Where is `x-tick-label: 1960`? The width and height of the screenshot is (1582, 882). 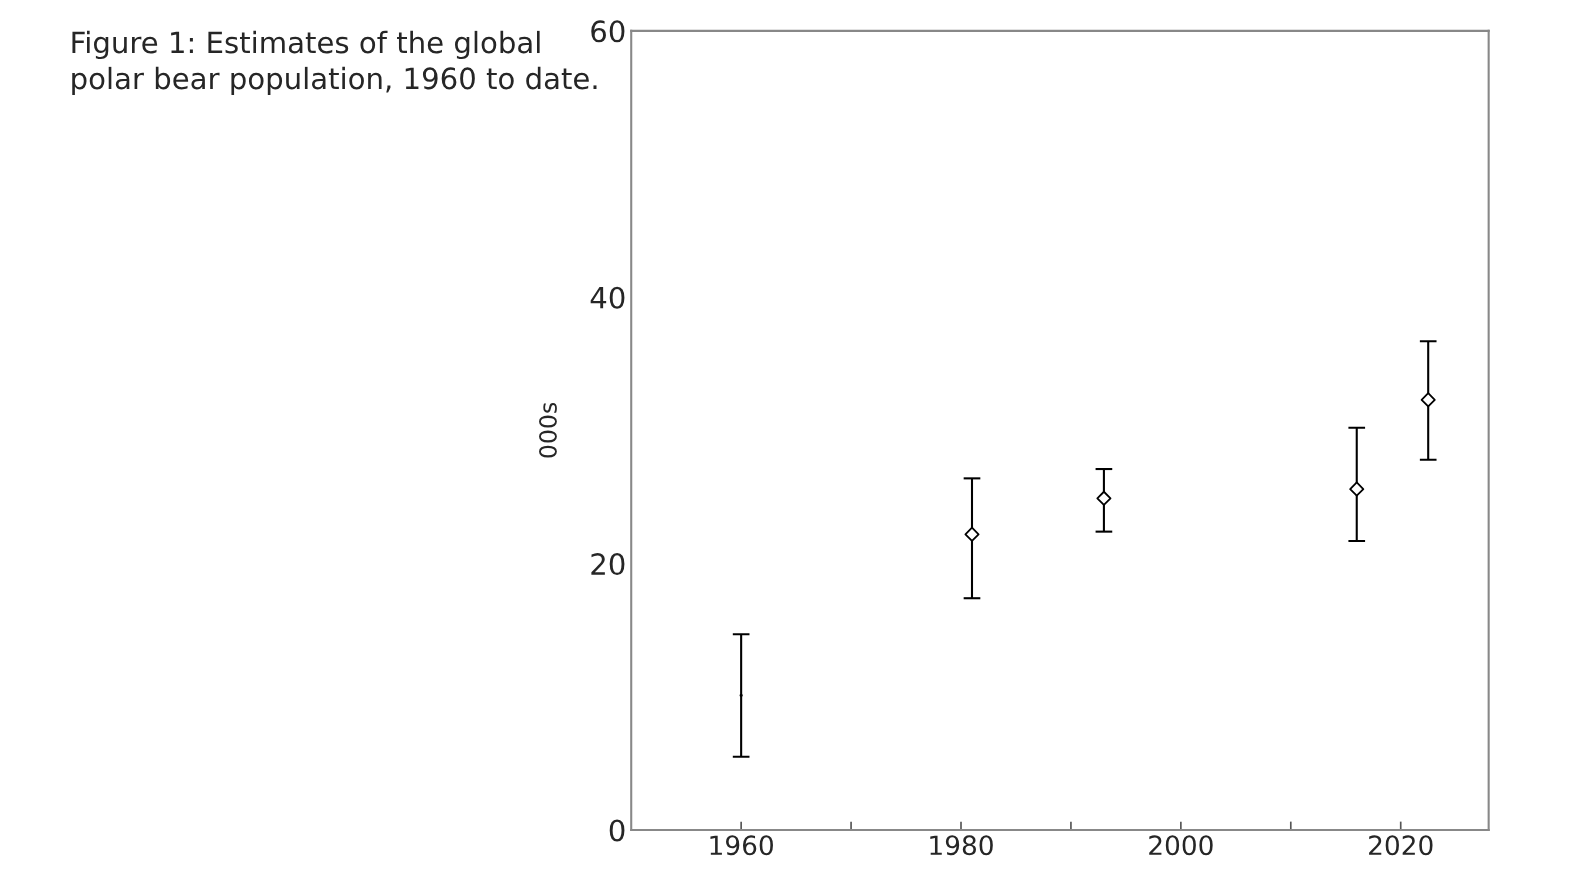
x-tick-label: 1960 is located at coordinates (741, 845).